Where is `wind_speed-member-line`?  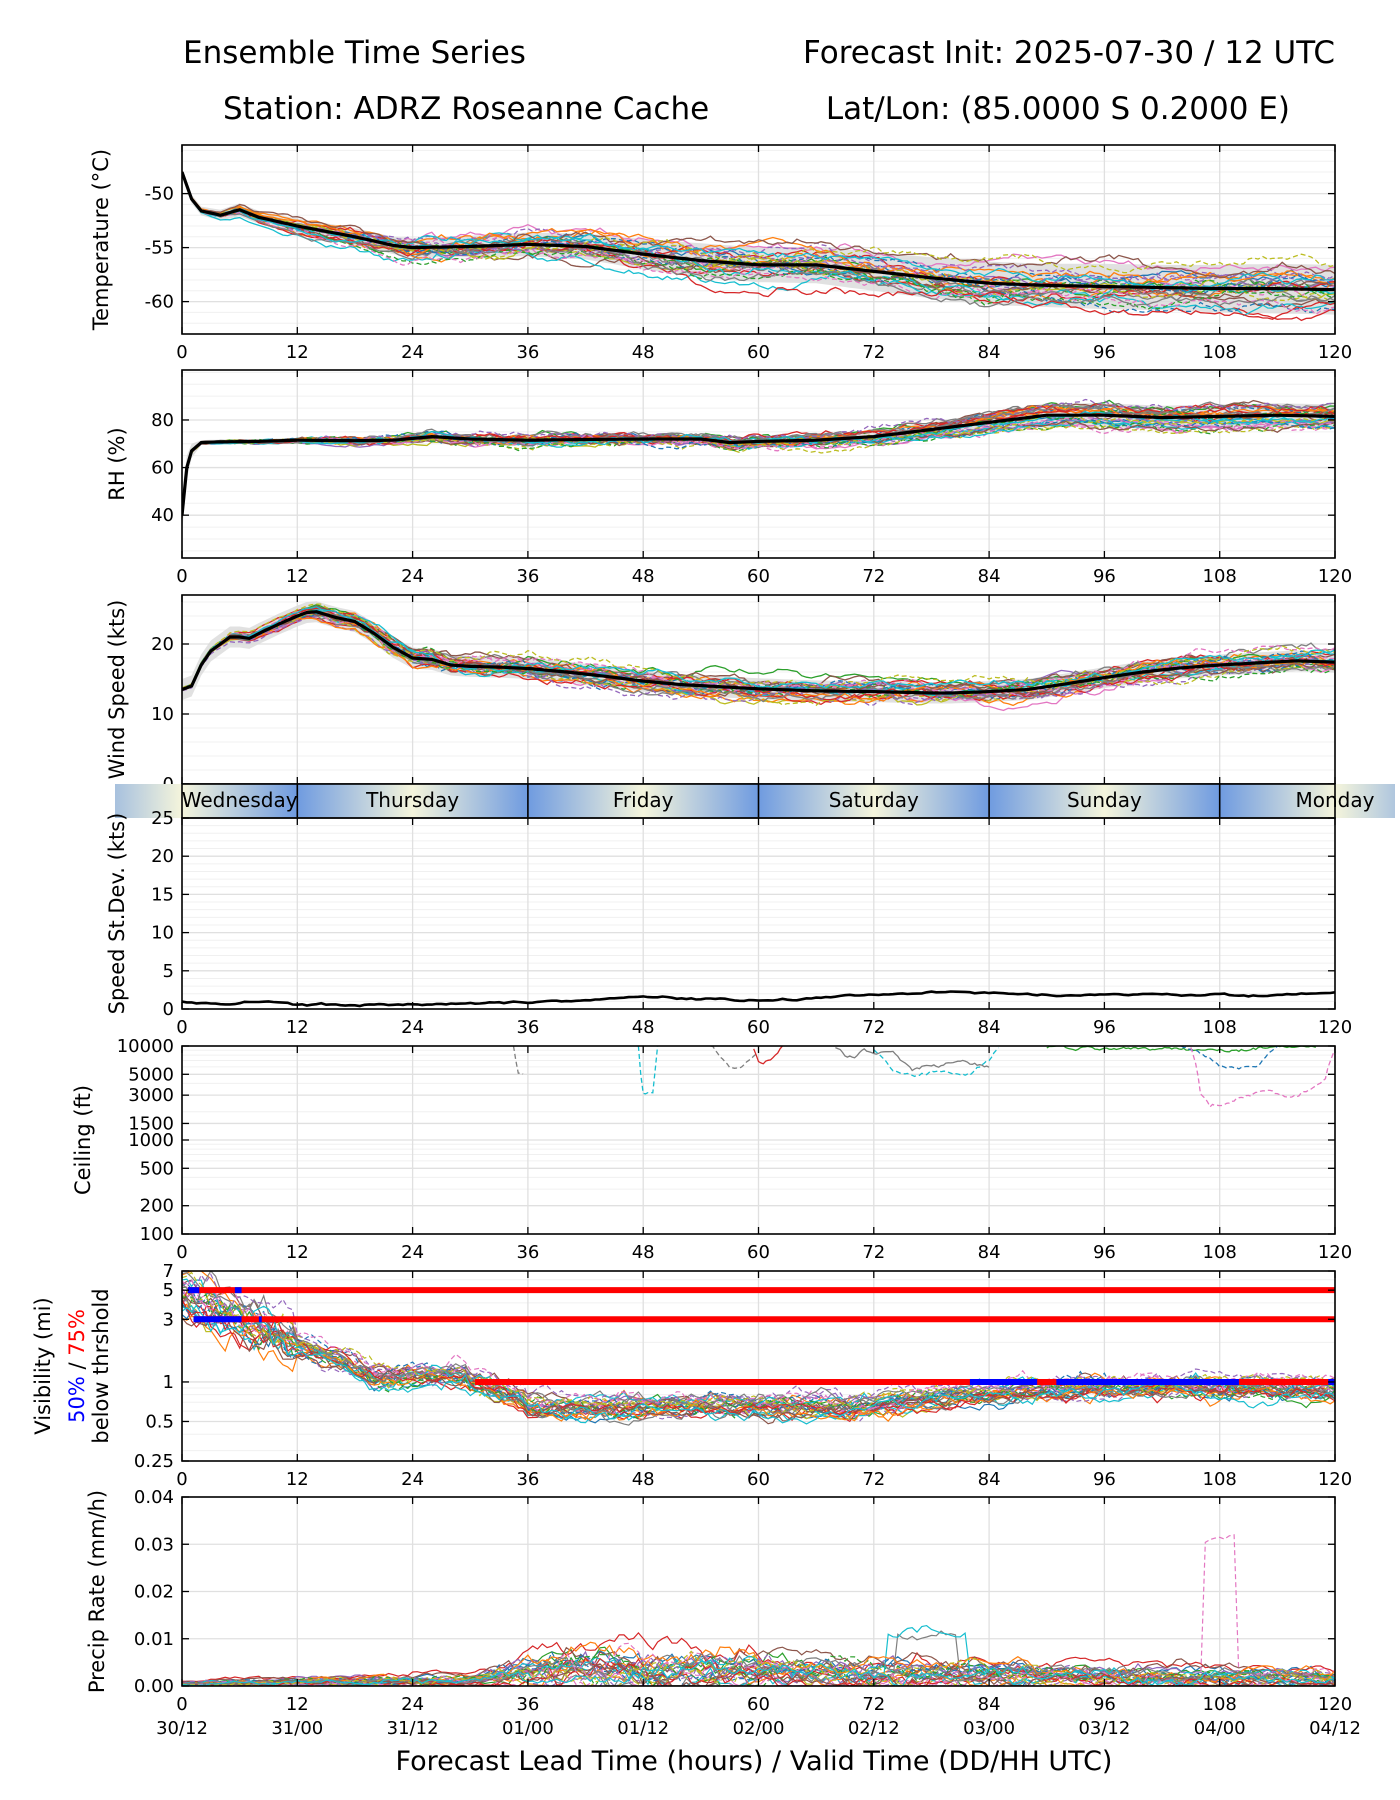
wind_speed-member-line is located at coordinates (758, 654).